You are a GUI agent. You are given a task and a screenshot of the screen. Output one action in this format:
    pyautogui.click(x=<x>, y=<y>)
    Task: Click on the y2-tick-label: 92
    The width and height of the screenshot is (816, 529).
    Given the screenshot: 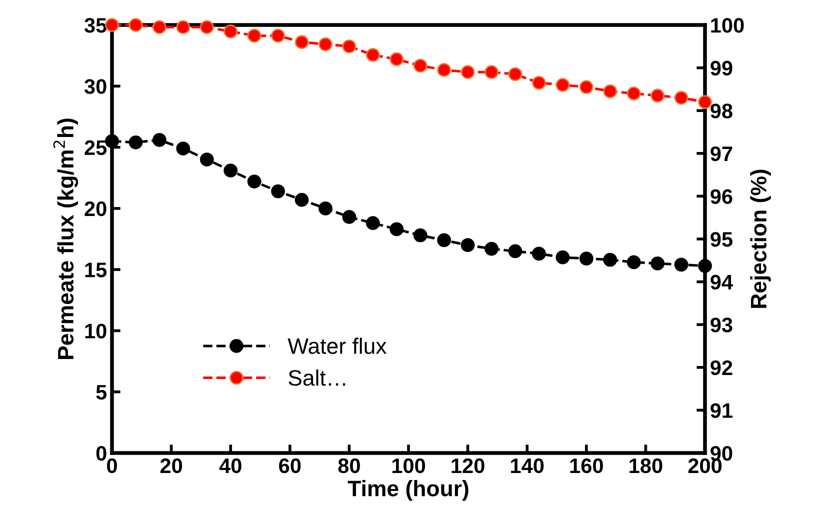 What is the action you would take?
    pyautogui.click(x=721, y=368)
    